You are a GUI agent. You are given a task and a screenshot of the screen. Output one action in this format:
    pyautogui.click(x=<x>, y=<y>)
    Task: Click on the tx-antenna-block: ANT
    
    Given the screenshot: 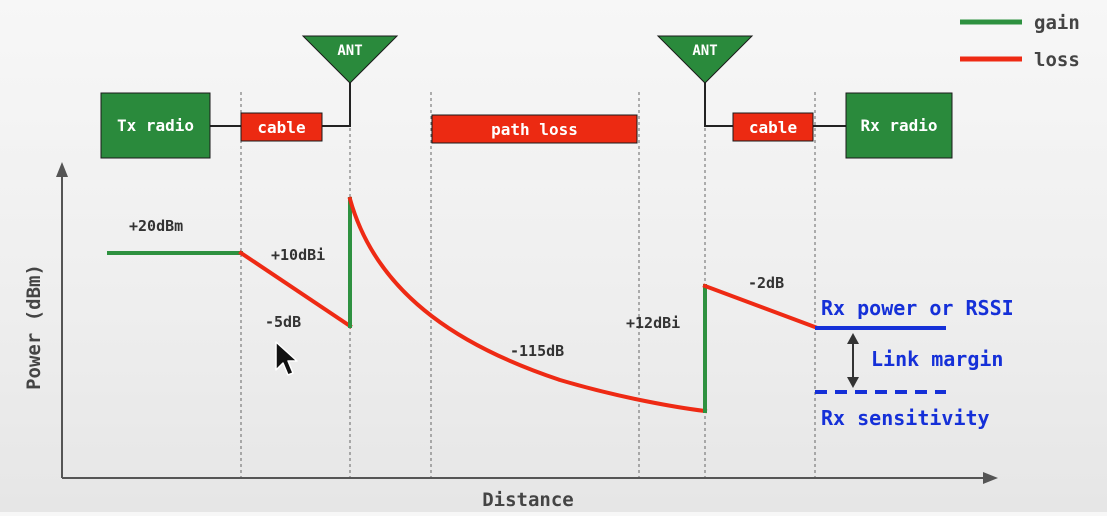 What is the action you would take?
    pyautogui.click(x=350, y=59)
    